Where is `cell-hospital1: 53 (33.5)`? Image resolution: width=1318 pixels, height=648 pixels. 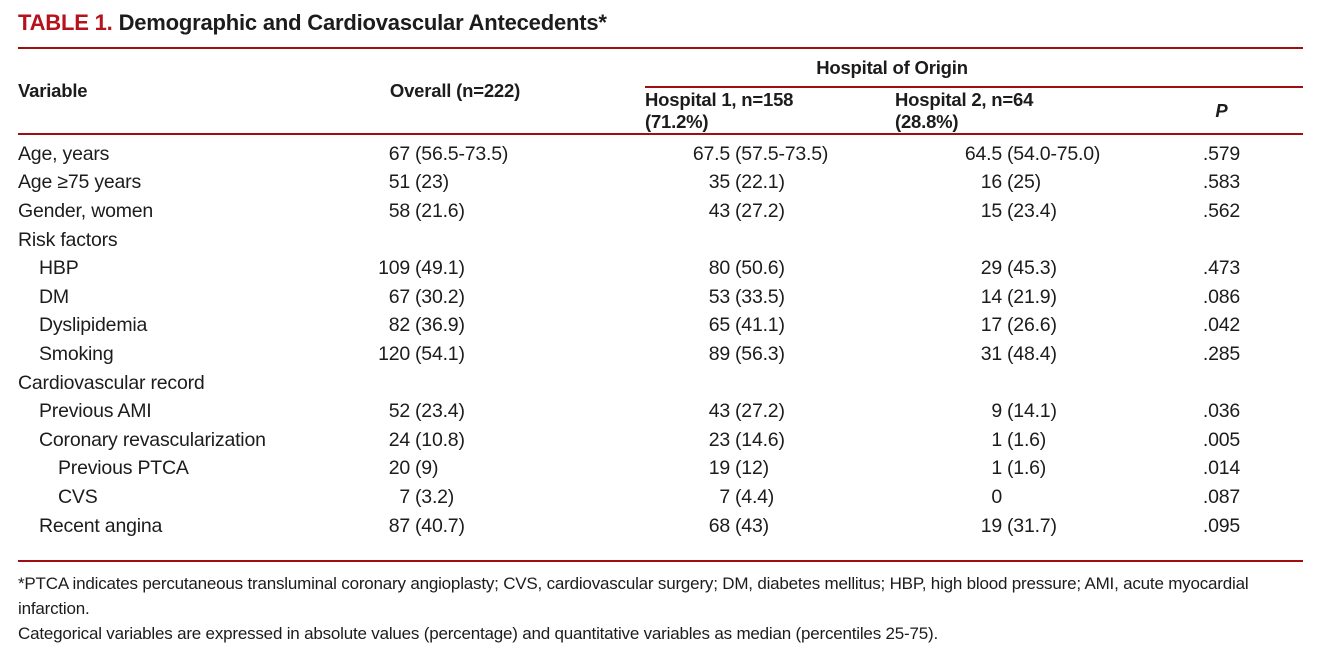 cell-hospital1: 53 (33.5) is located at coordinates (746, 296).